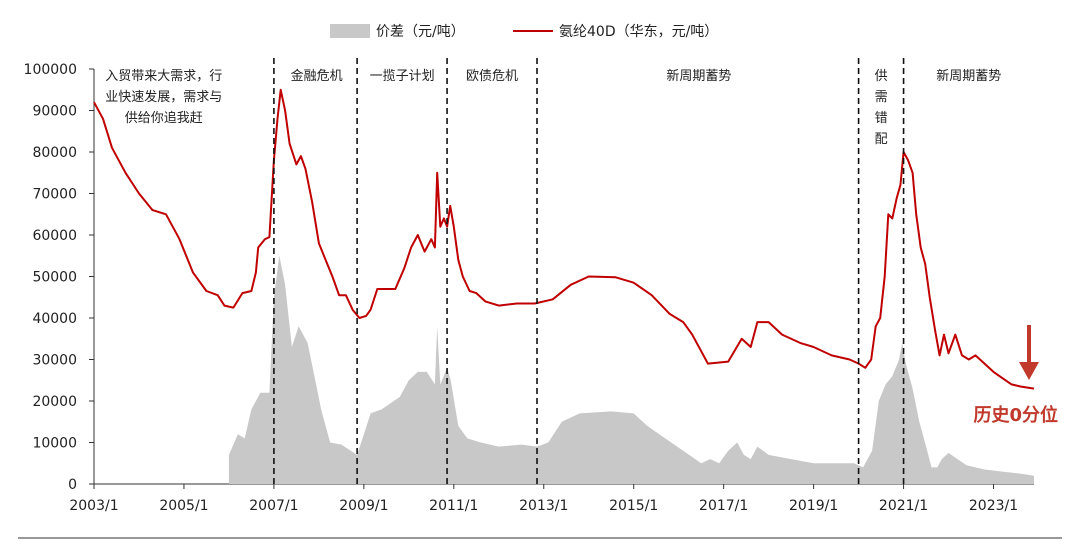 The image size is (1080, 545). I want to click on x-tick-label: 2013/1, so click(543, 506).